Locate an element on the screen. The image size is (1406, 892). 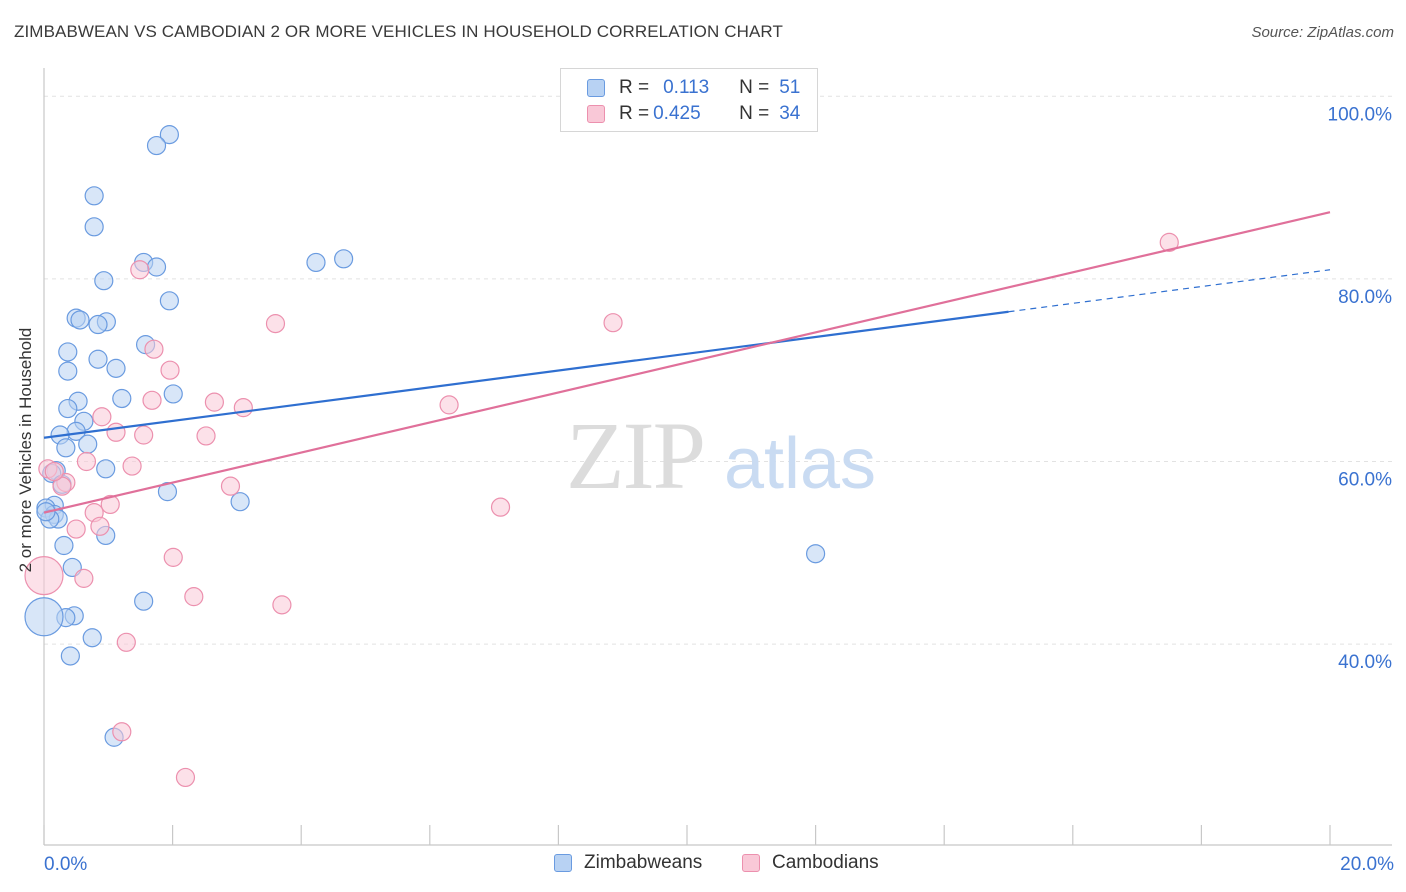
legend-item-zimbabweans: Zimbabweans is located at coordinates (628, 863).